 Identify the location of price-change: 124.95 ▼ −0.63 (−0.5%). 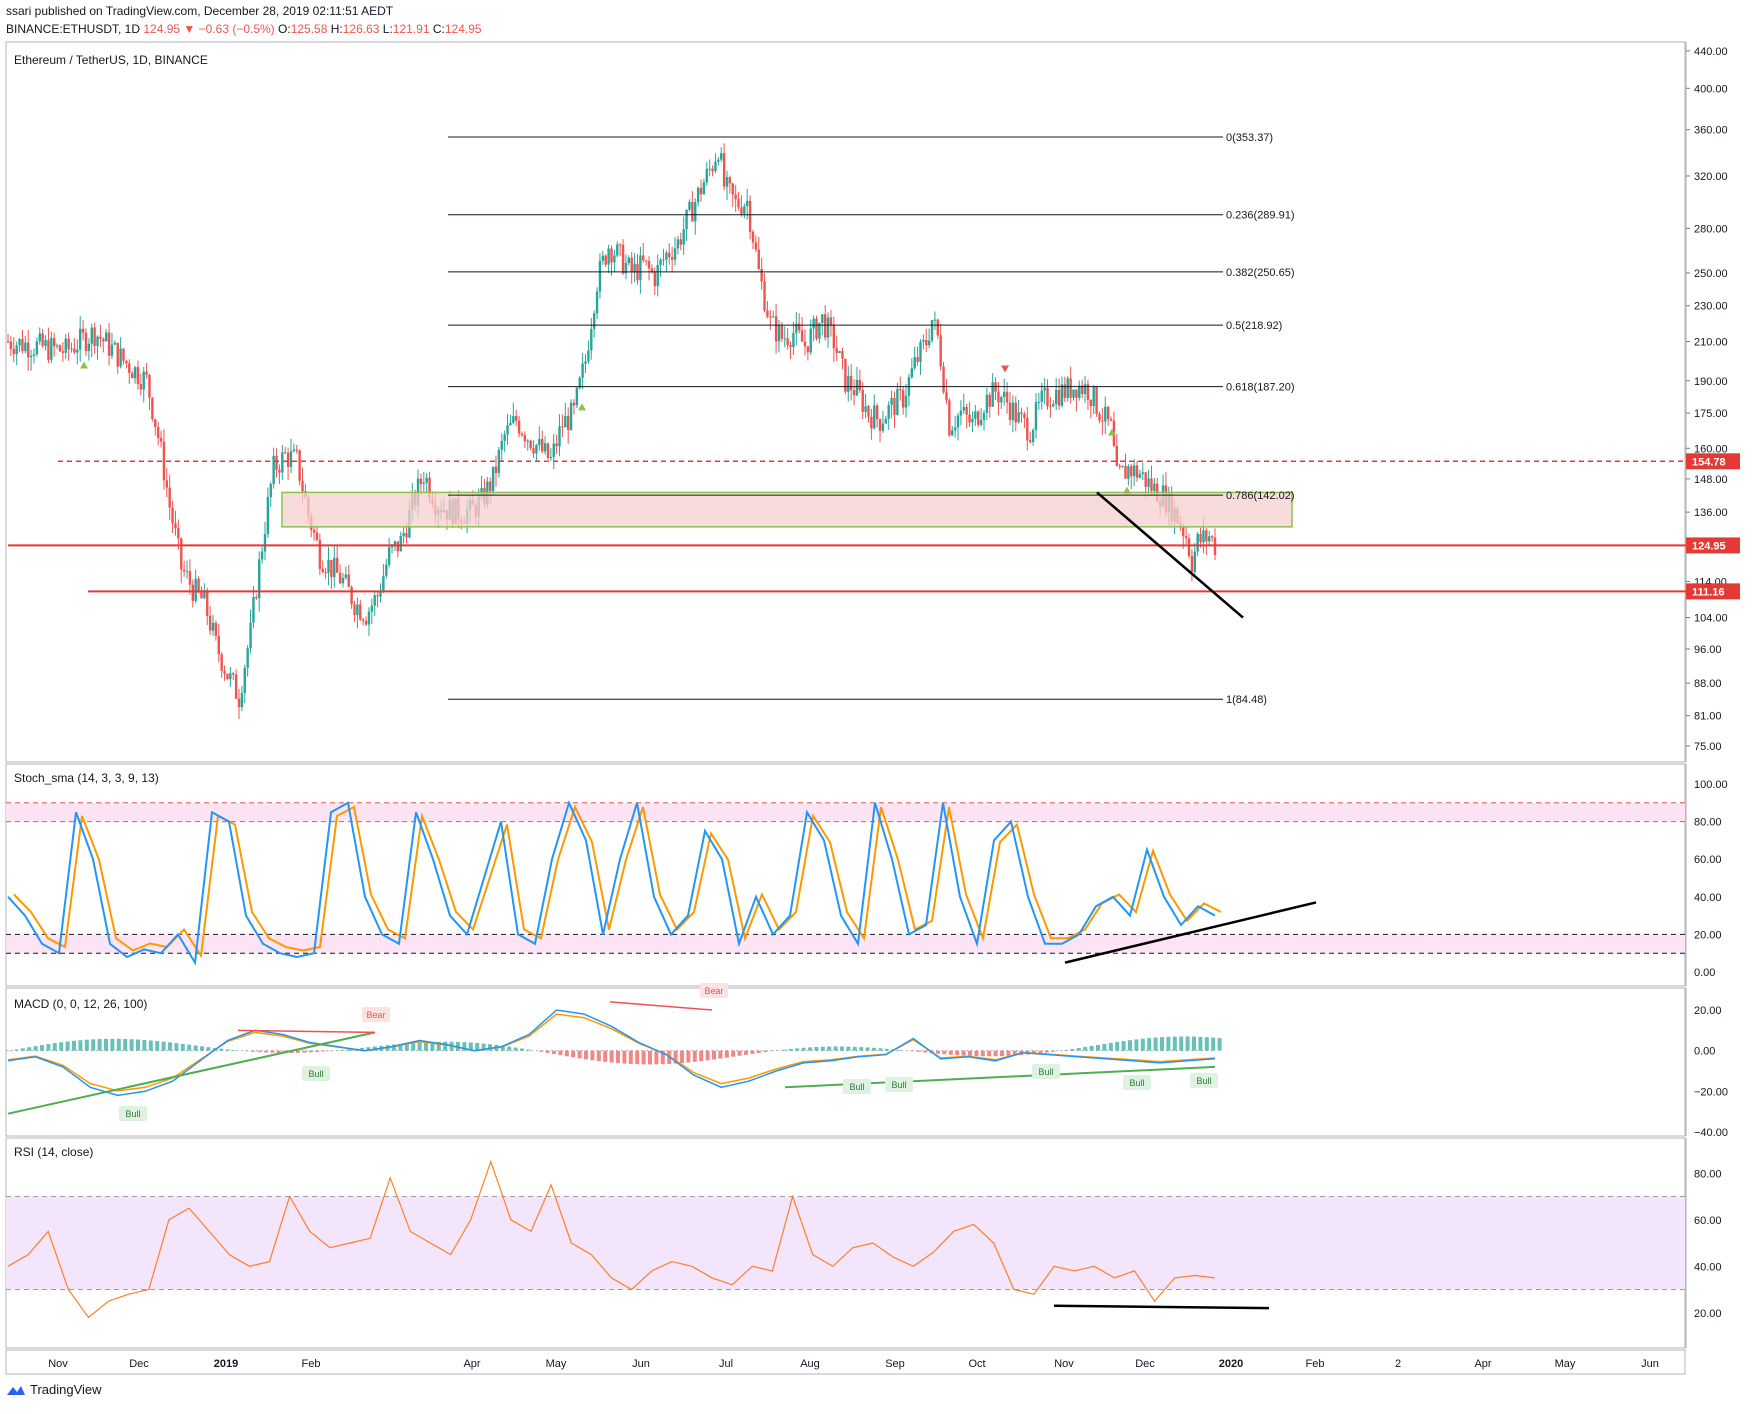
(209, 29).